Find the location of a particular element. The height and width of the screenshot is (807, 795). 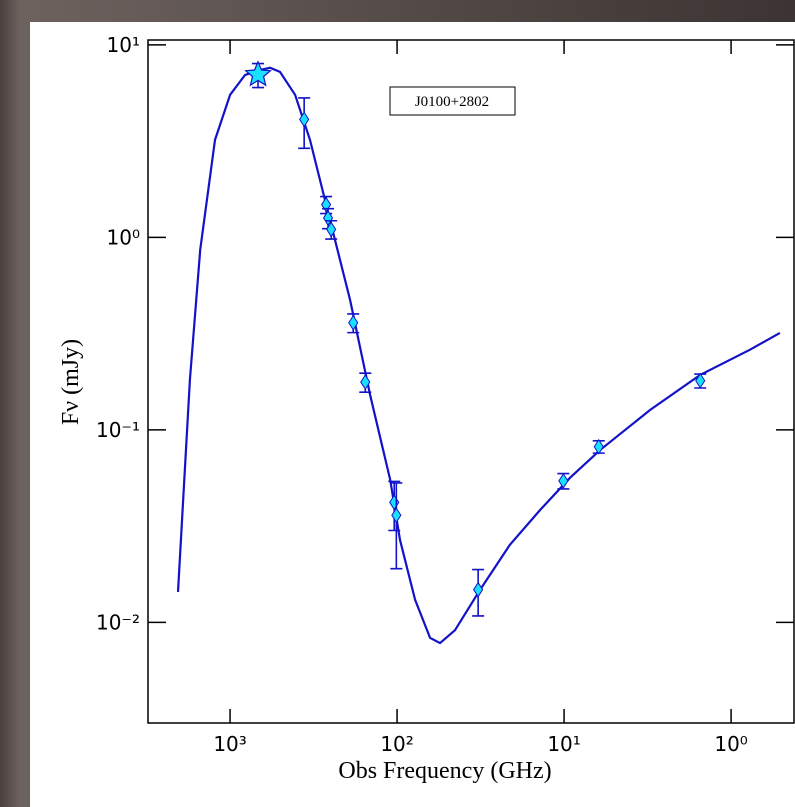

y-tick-label: 10⁻¹ is located at coordinates (118, 430).